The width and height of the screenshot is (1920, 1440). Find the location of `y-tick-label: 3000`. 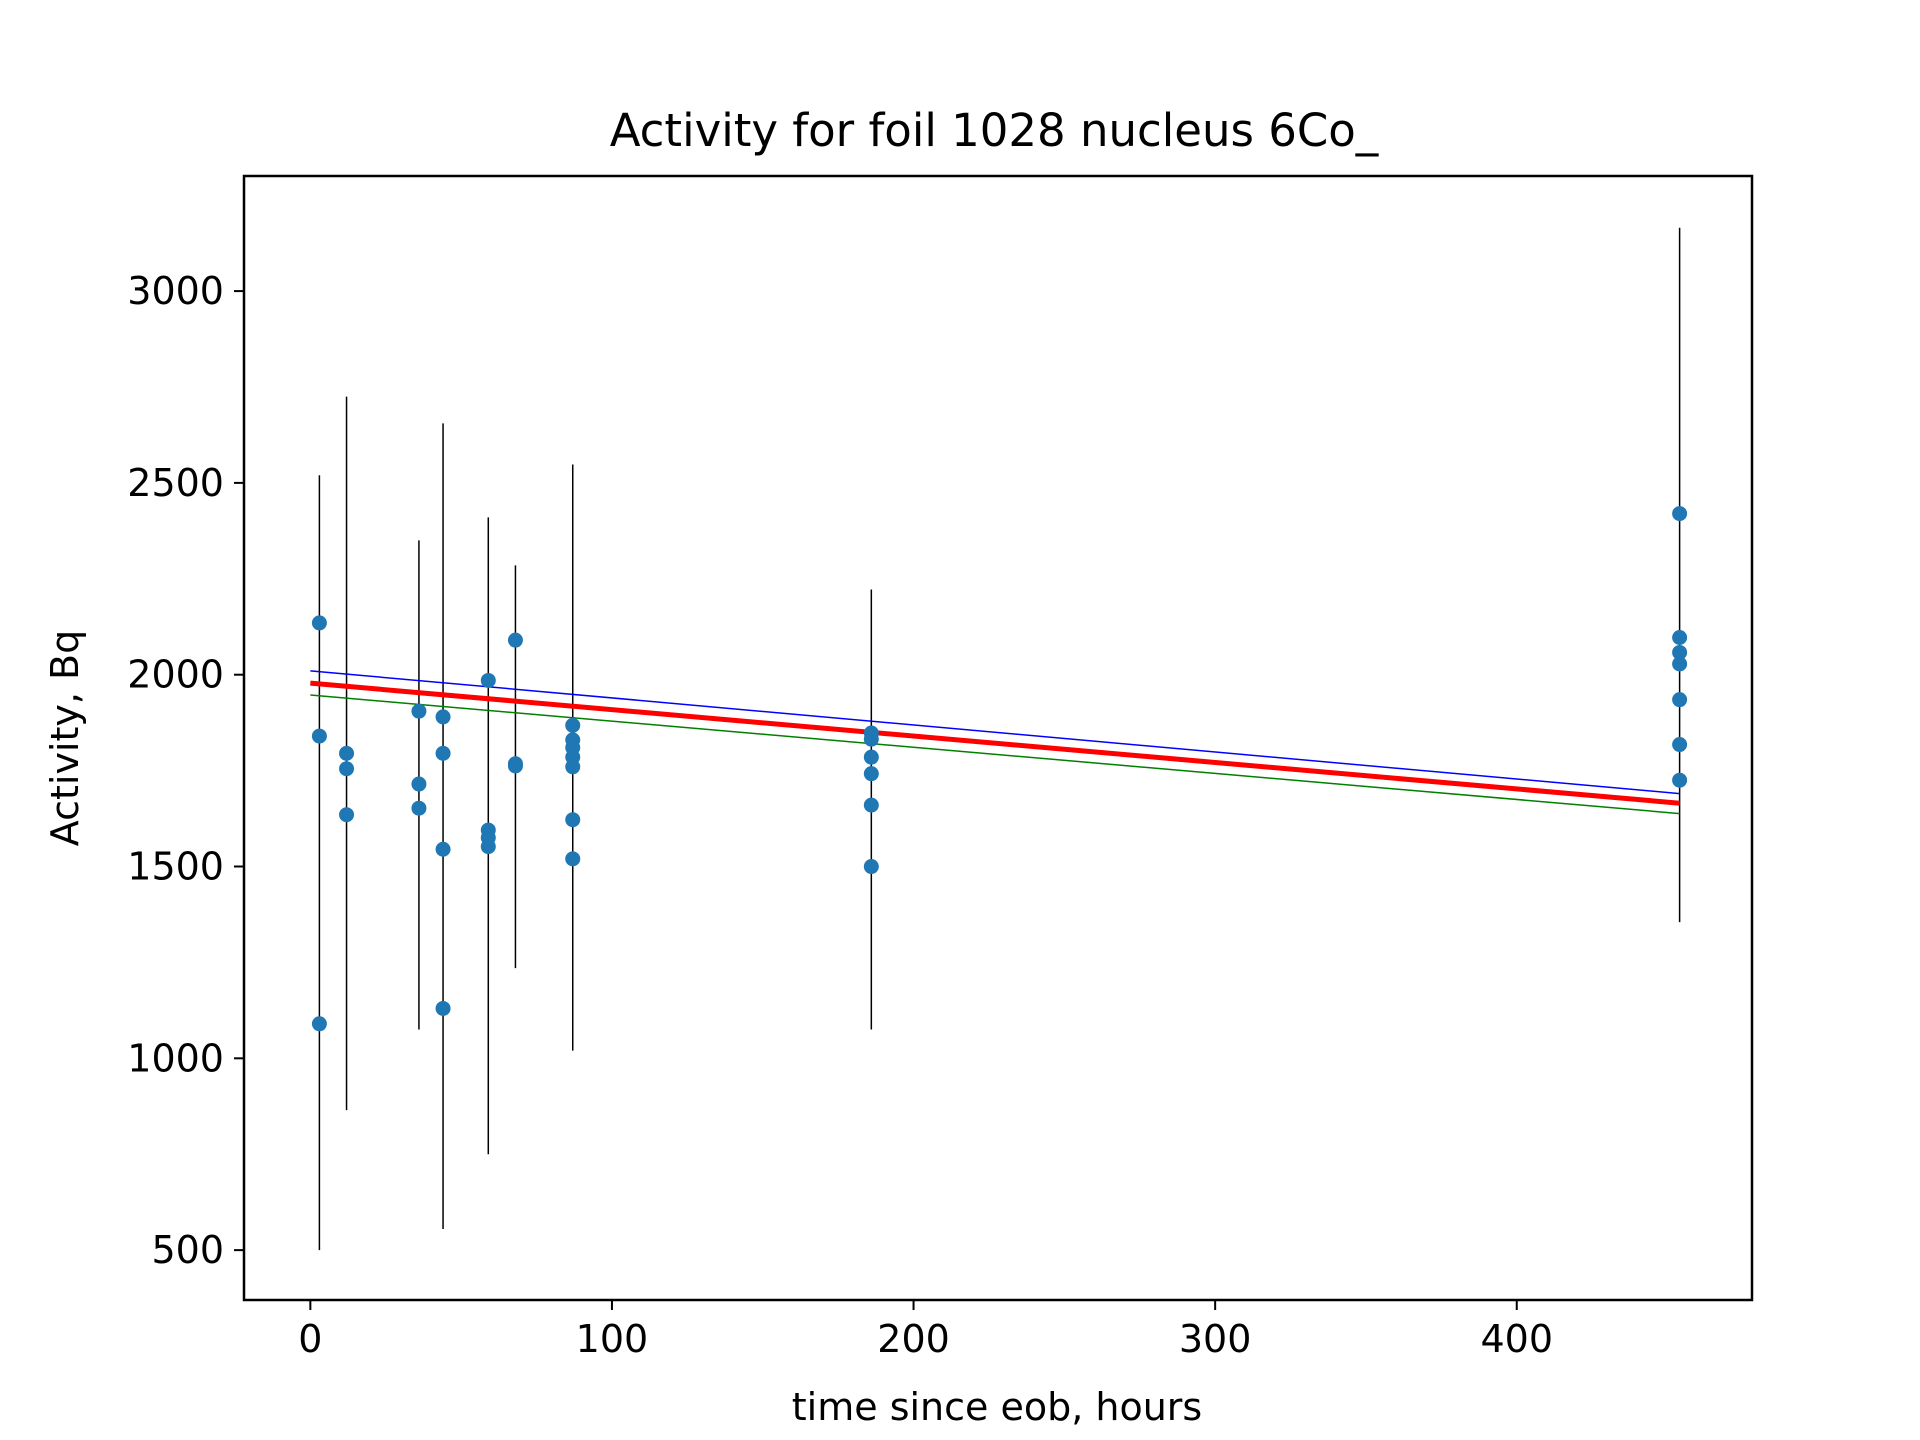

y-tick-label: 3000 is located at coordinates (175, 291).